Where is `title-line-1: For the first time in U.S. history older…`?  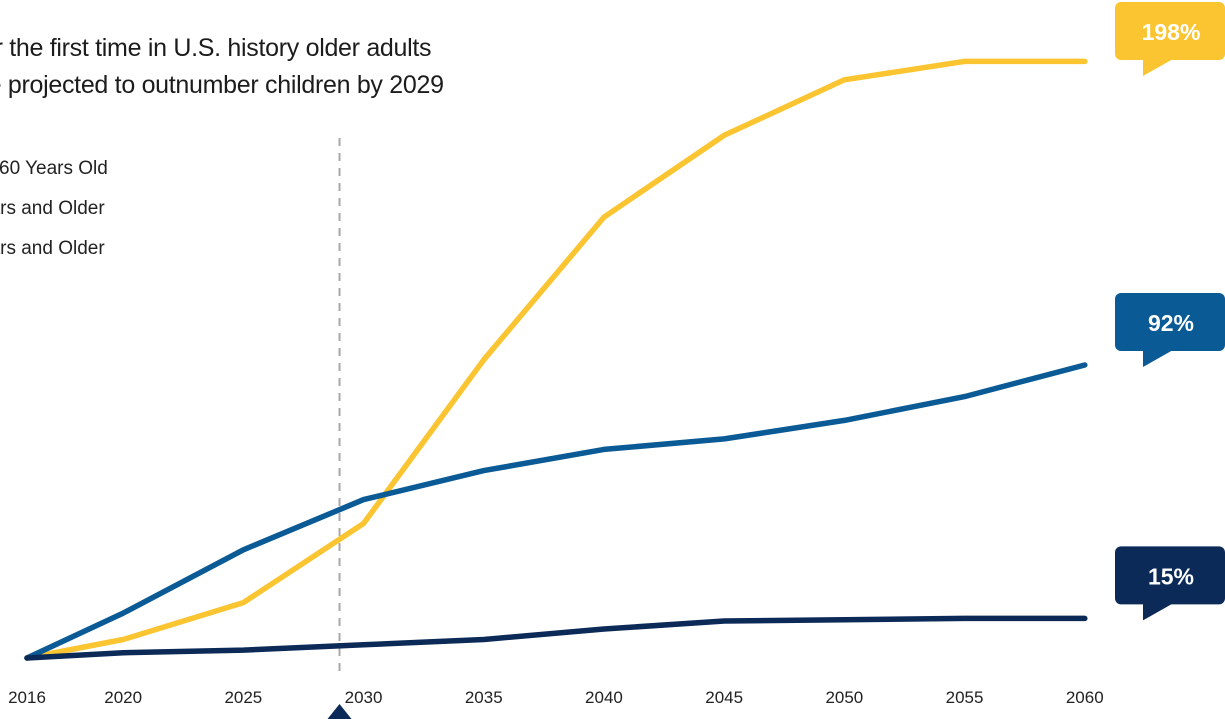
title-line-1: For the first time in U.S. history older… is located at coordinates (216, 48).